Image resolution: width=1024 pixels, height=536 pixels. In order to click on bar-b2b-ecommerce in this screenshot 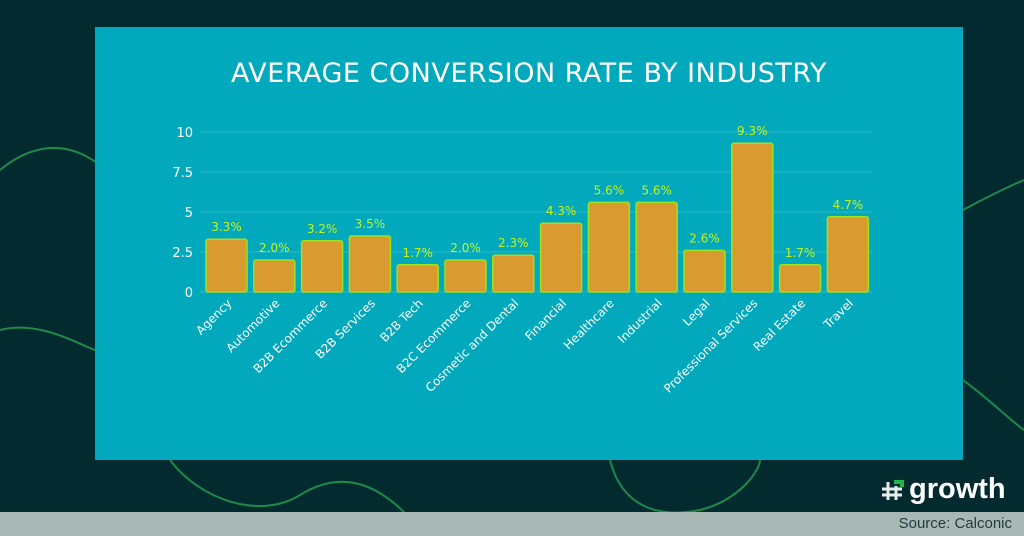, I will do `click(322, 266)`.